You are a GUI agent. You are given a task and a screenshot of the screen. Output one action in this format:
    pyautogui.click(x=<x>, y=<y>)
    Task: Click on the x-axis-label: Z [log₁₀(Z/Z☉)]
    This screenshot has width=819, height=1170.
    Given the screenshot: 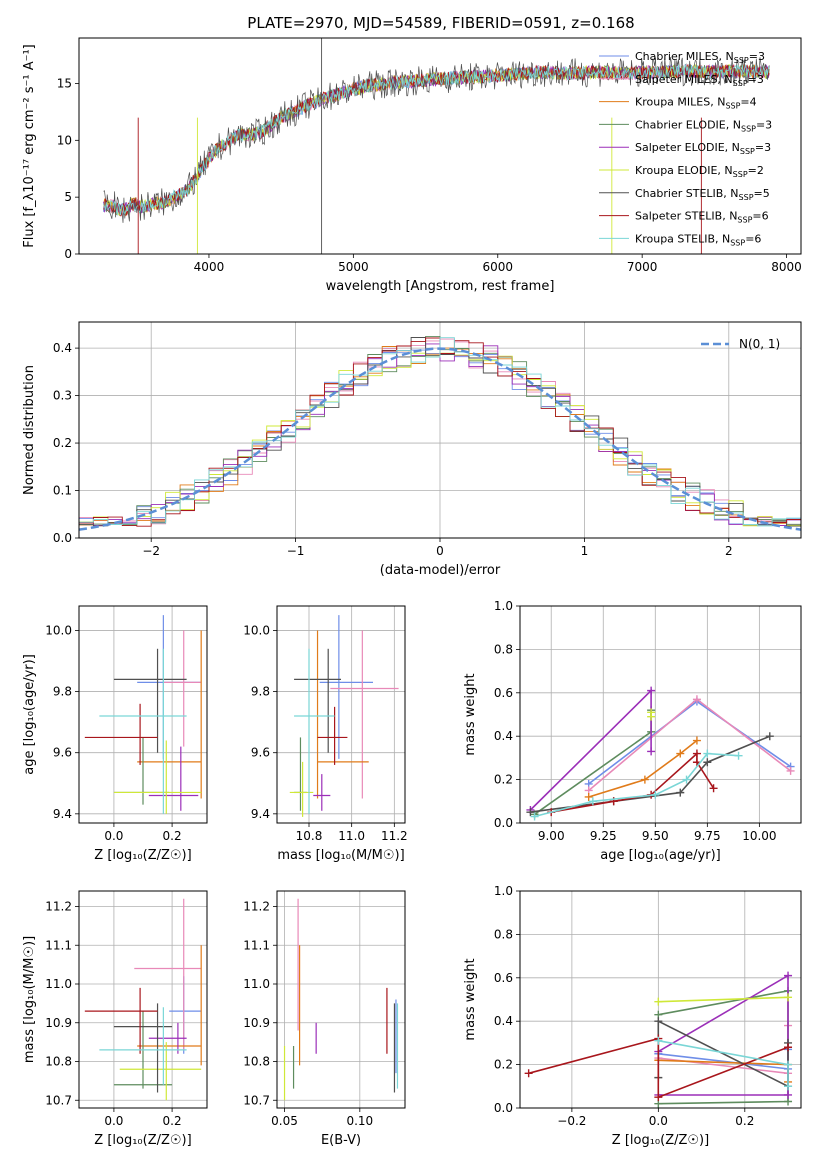 What is the action you would take?
    pyautogui.click(x=660, y=1140)
    